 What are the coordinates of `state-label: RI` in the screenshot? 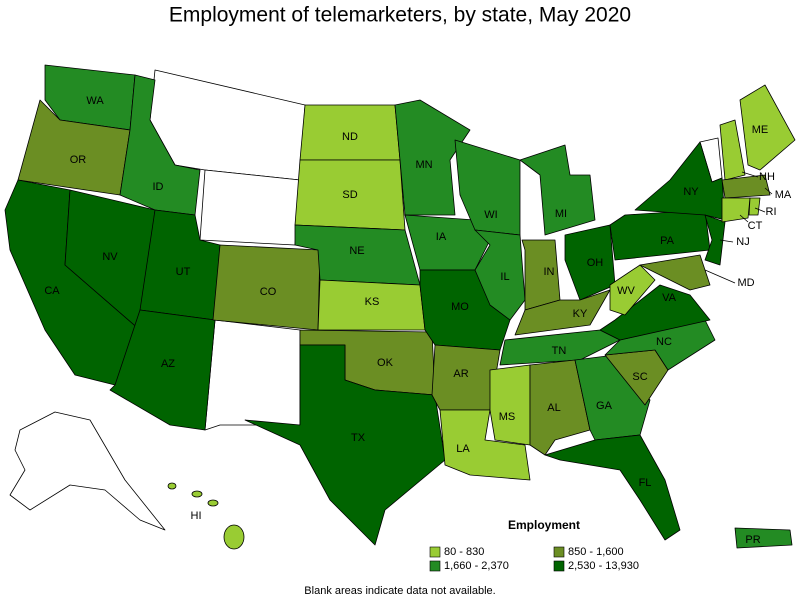 It's located at (771, 212).